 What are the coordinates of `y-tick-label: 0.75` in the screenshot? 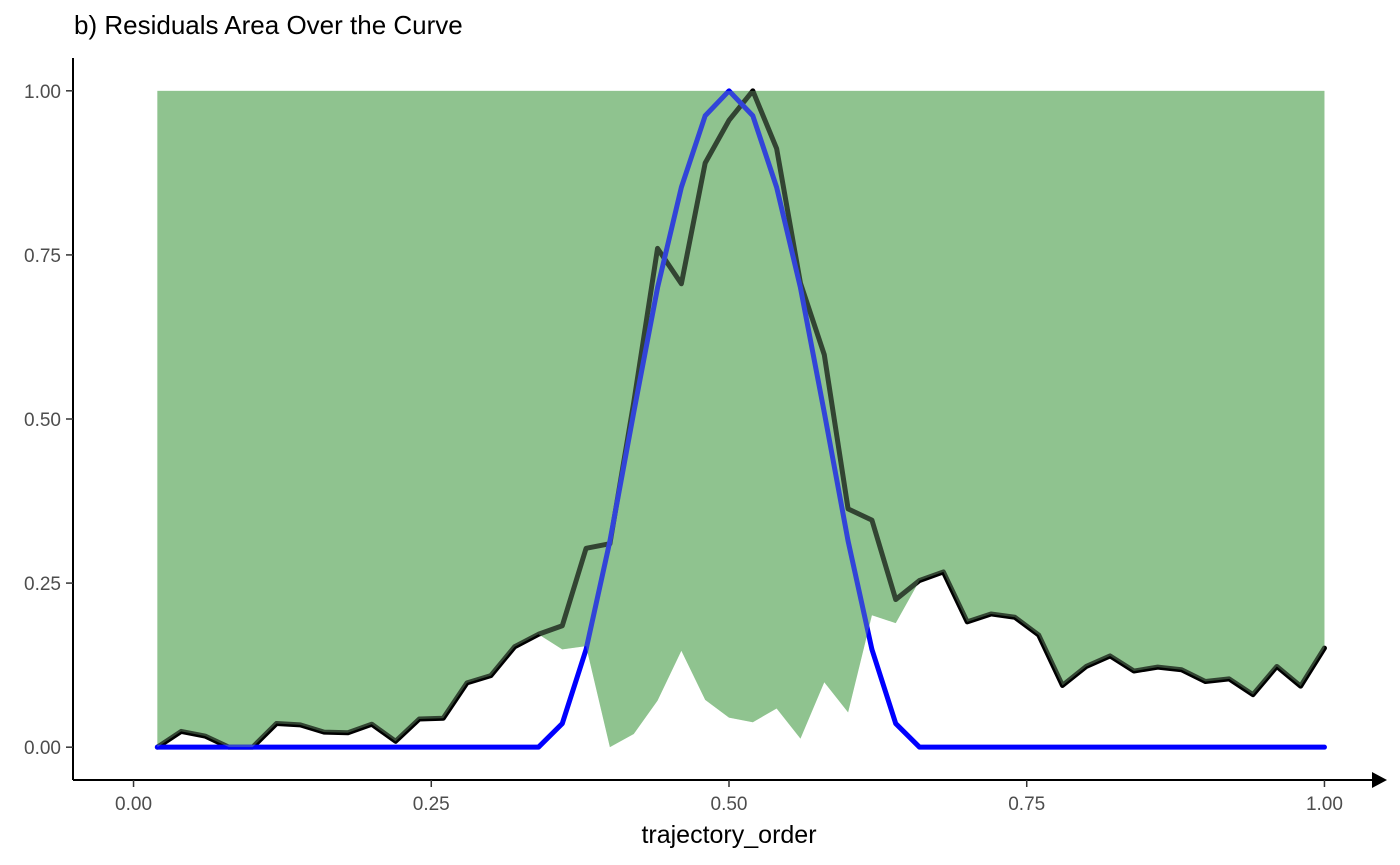 It's located at (42, 256).